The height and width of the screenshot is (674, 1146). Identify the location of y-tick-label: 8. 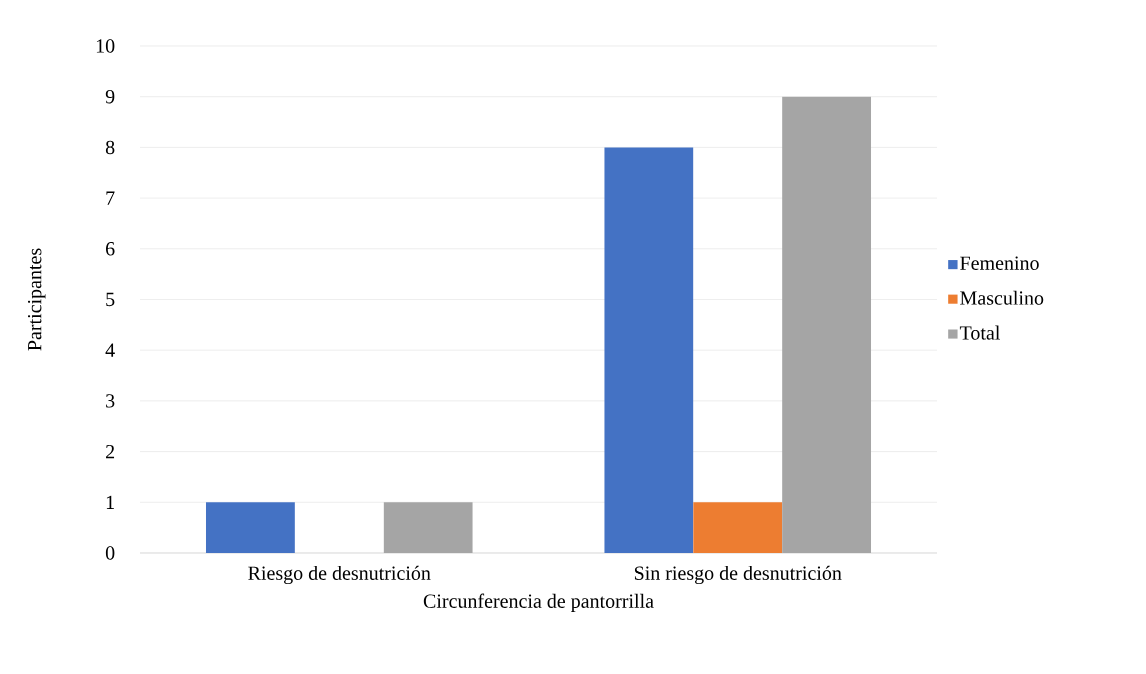
(110, 147).